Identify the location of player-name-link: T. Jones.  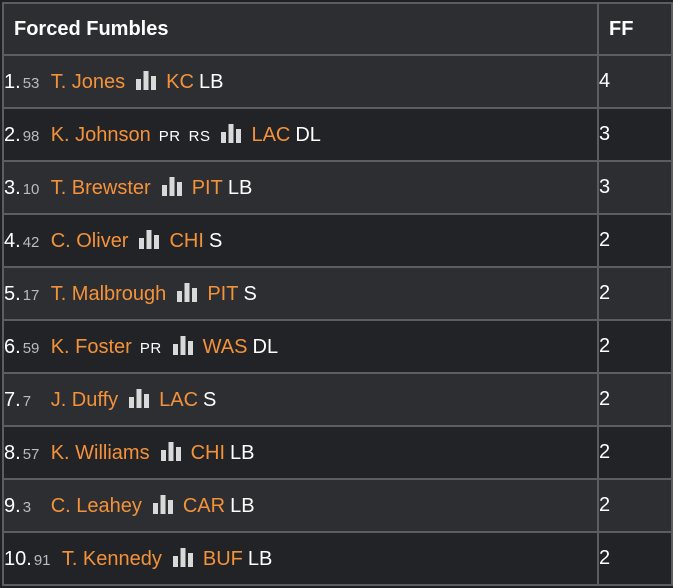
(88, 81).